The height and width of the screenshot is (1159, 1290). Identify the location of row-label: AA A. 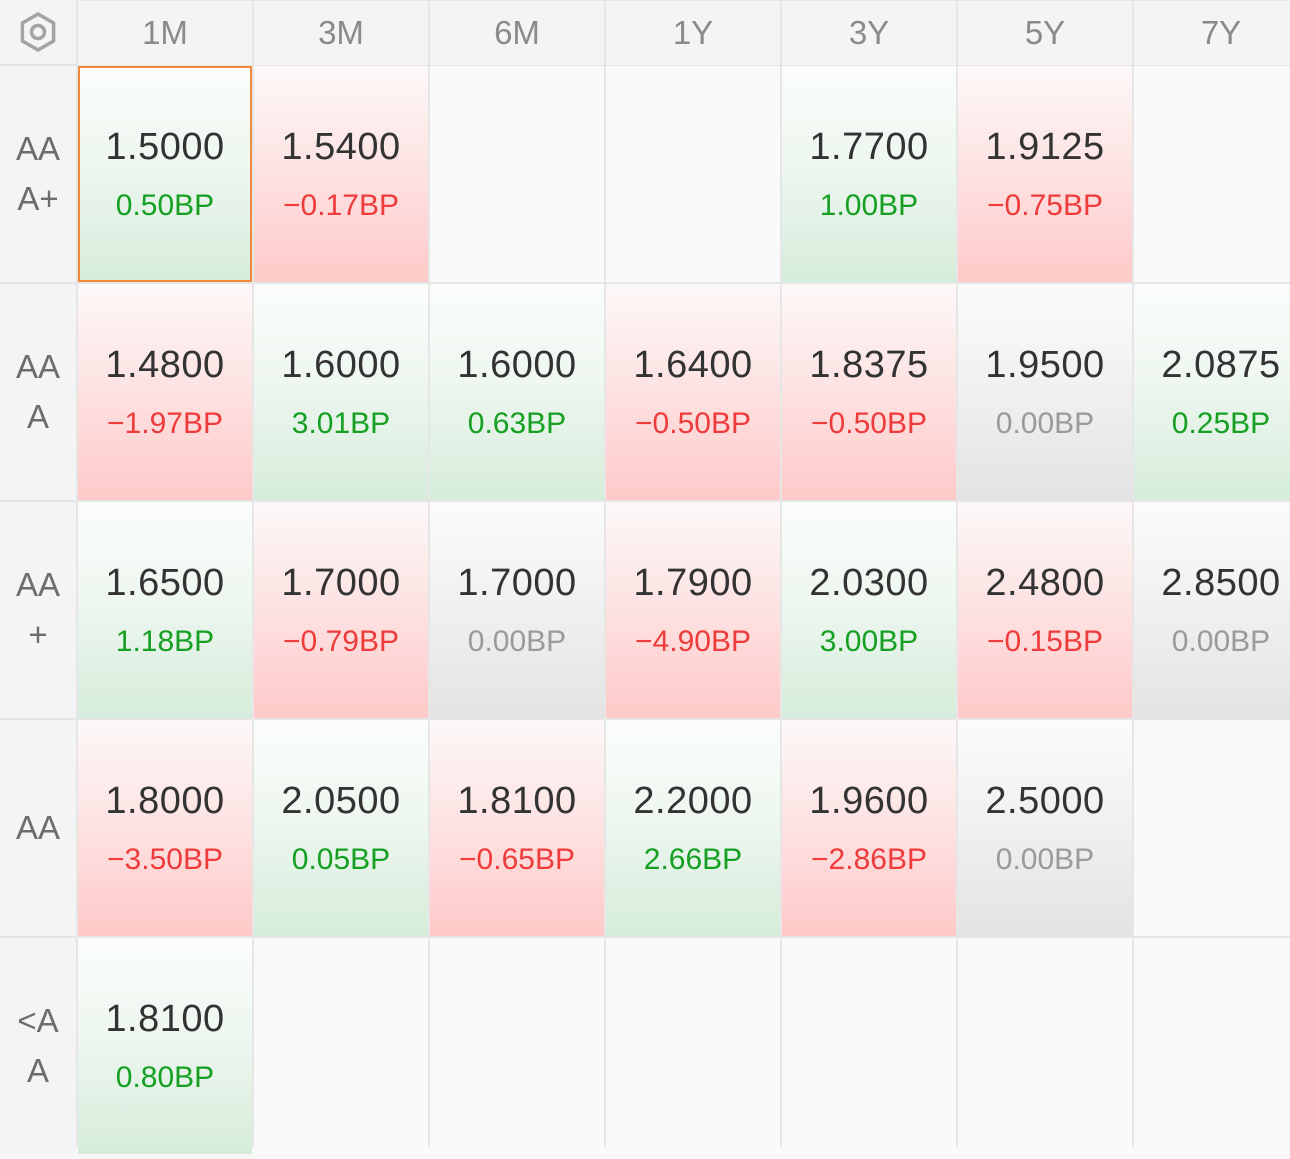
(38, 392).